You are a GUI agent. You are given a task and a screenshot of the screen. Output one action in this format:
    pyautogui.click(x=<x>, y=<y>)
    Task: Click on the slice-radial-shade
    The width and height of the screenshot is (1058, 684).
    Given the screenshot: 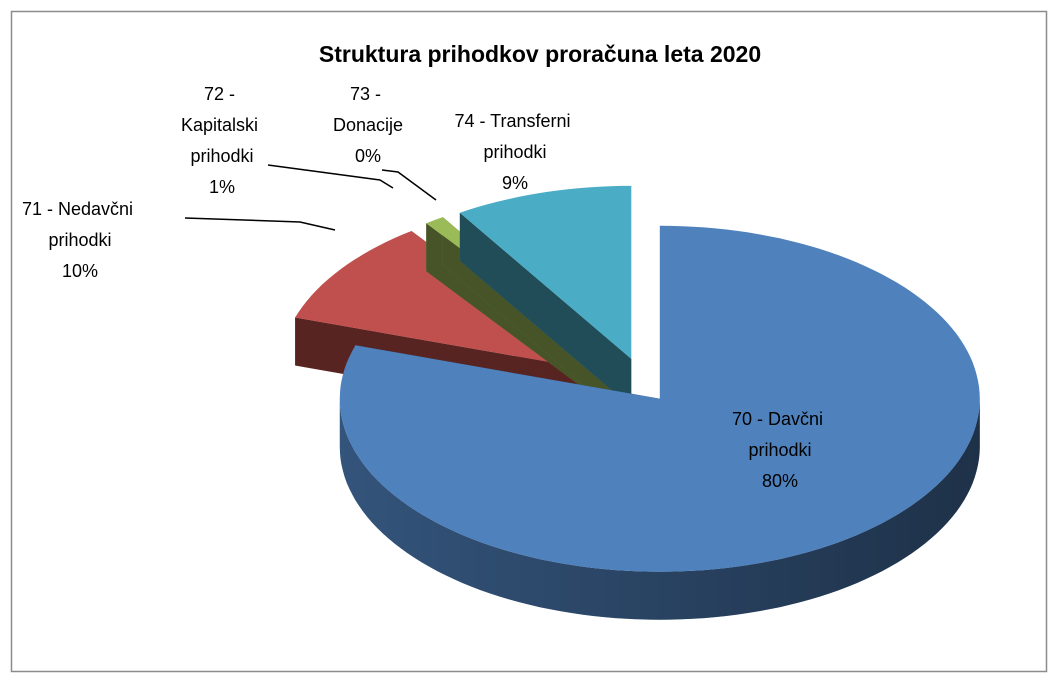 What is the action you would take?
    pyautogui.click(x=545, y=309)
    